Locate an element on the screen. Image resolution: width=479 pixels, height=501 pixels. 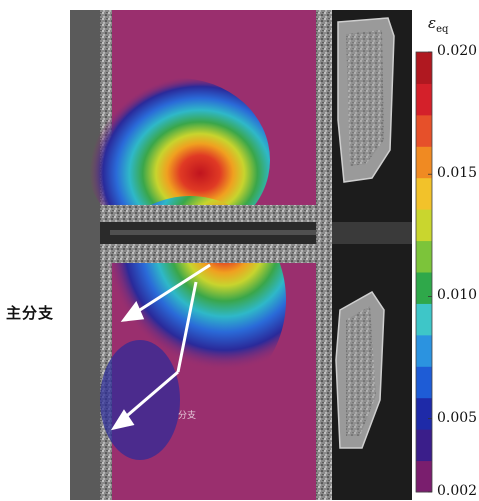
lower-grip-block-inner is located at coordinates (361, 371).